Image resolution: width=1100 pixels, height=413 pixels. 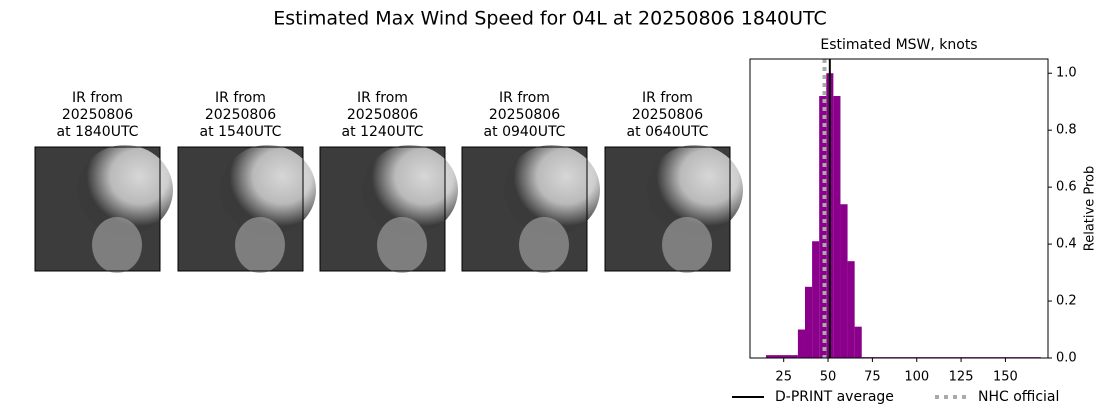 What do you see at coordinates (1090, 208) in the screenshot?
I see `y-axis-label: Relative Prob` at bounding box center [1090, 208].